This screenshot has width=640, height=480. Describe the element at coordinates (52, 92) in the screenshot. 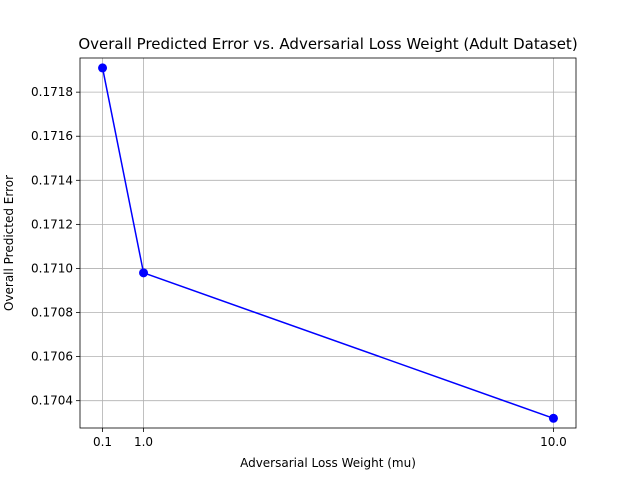

I see `y-tick-label: 0.1718` at that location.